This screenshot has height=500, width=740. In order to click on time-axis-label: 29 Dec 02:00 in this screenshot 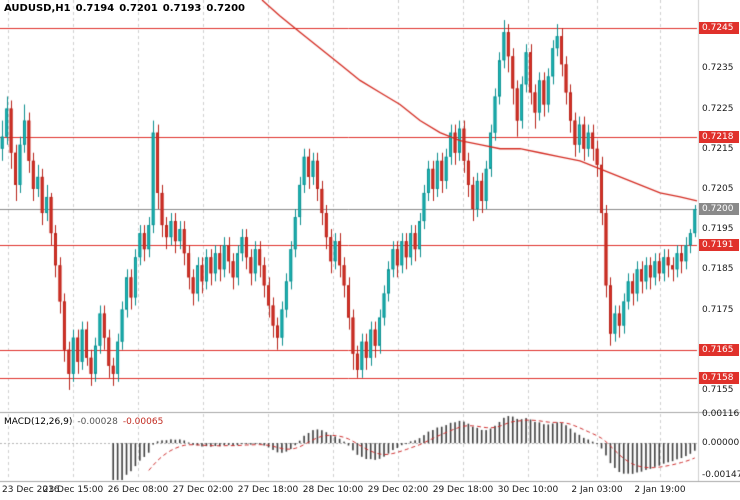, I will do `click(398, 490)`.